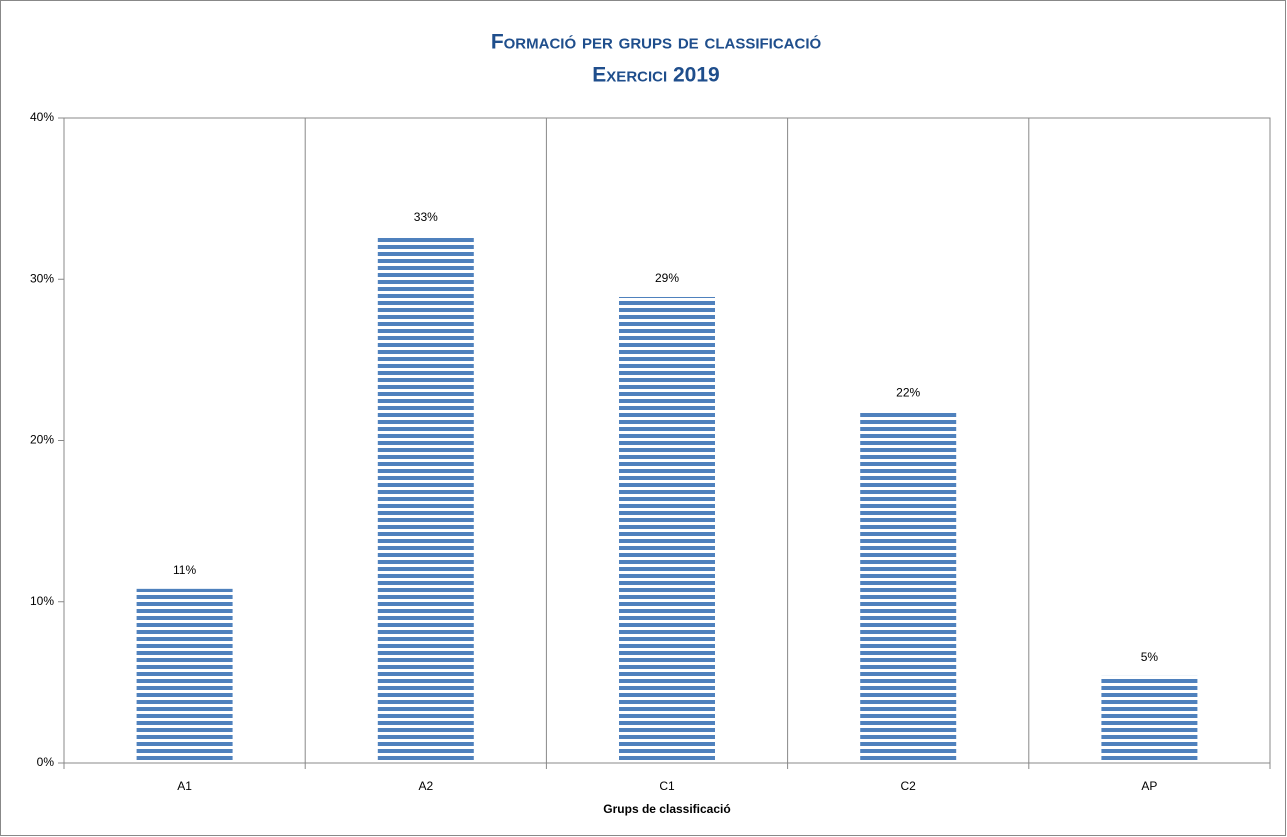 The image size is (1287, 837). I want to click on chart-subtitle: Exercici 2019, so click(655, 75).